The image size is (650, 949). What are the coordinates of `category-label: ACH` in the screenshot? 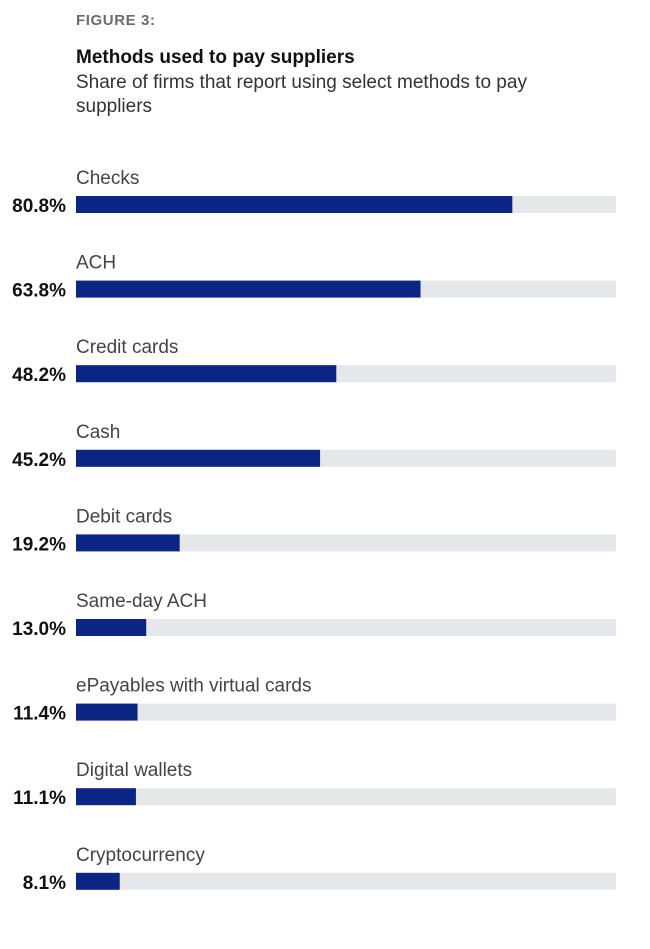 It's located at (96, 263).